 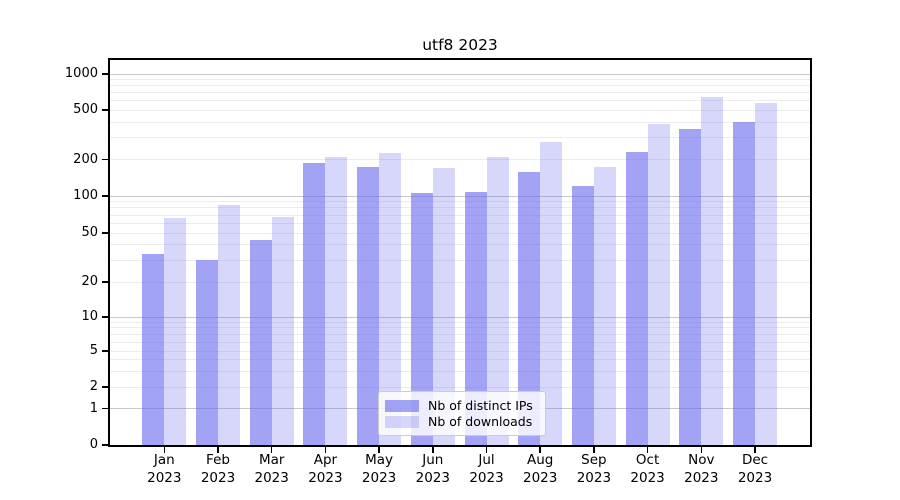 What do you see at coordinates (368, 305) in the screenshot?
I see `bar-may-distinct-ips` at bounding box center [368, 305].